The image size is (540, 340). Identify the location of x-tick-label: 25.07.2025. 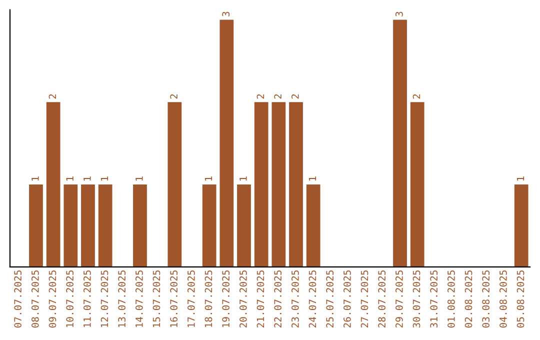
(330, 299).